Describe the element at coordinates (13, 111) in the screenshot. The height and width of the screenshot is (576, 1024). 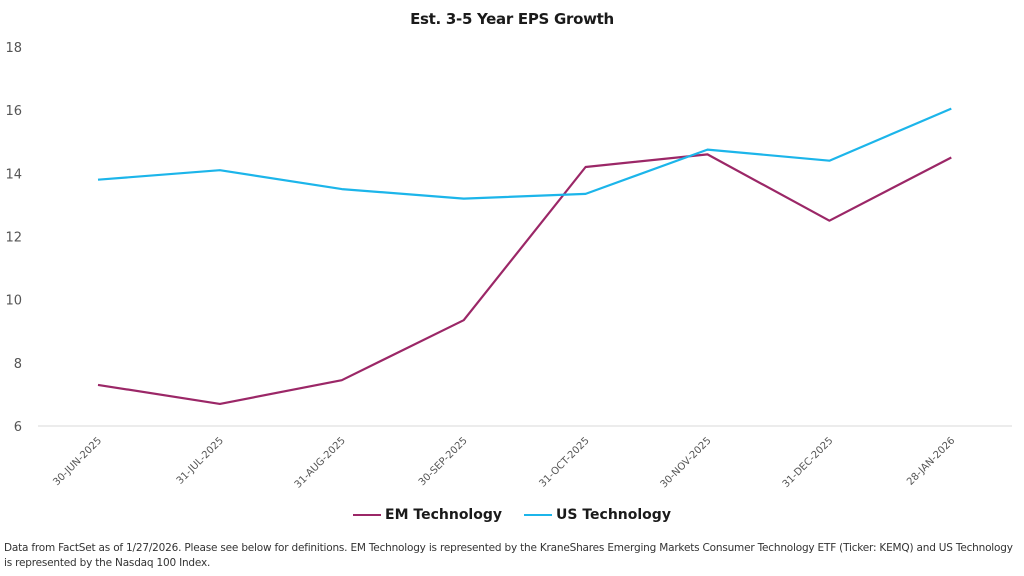
I see `y-tick-label: 16` at that location.